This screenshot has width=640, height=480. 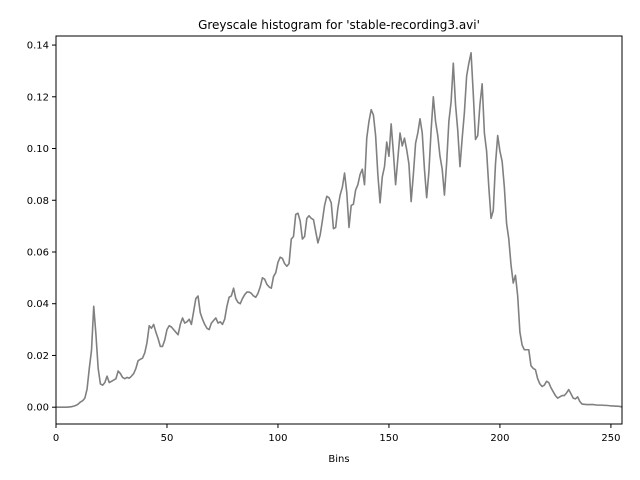 I want to click on x-tick-label: 100, so click(x=277, y=438).